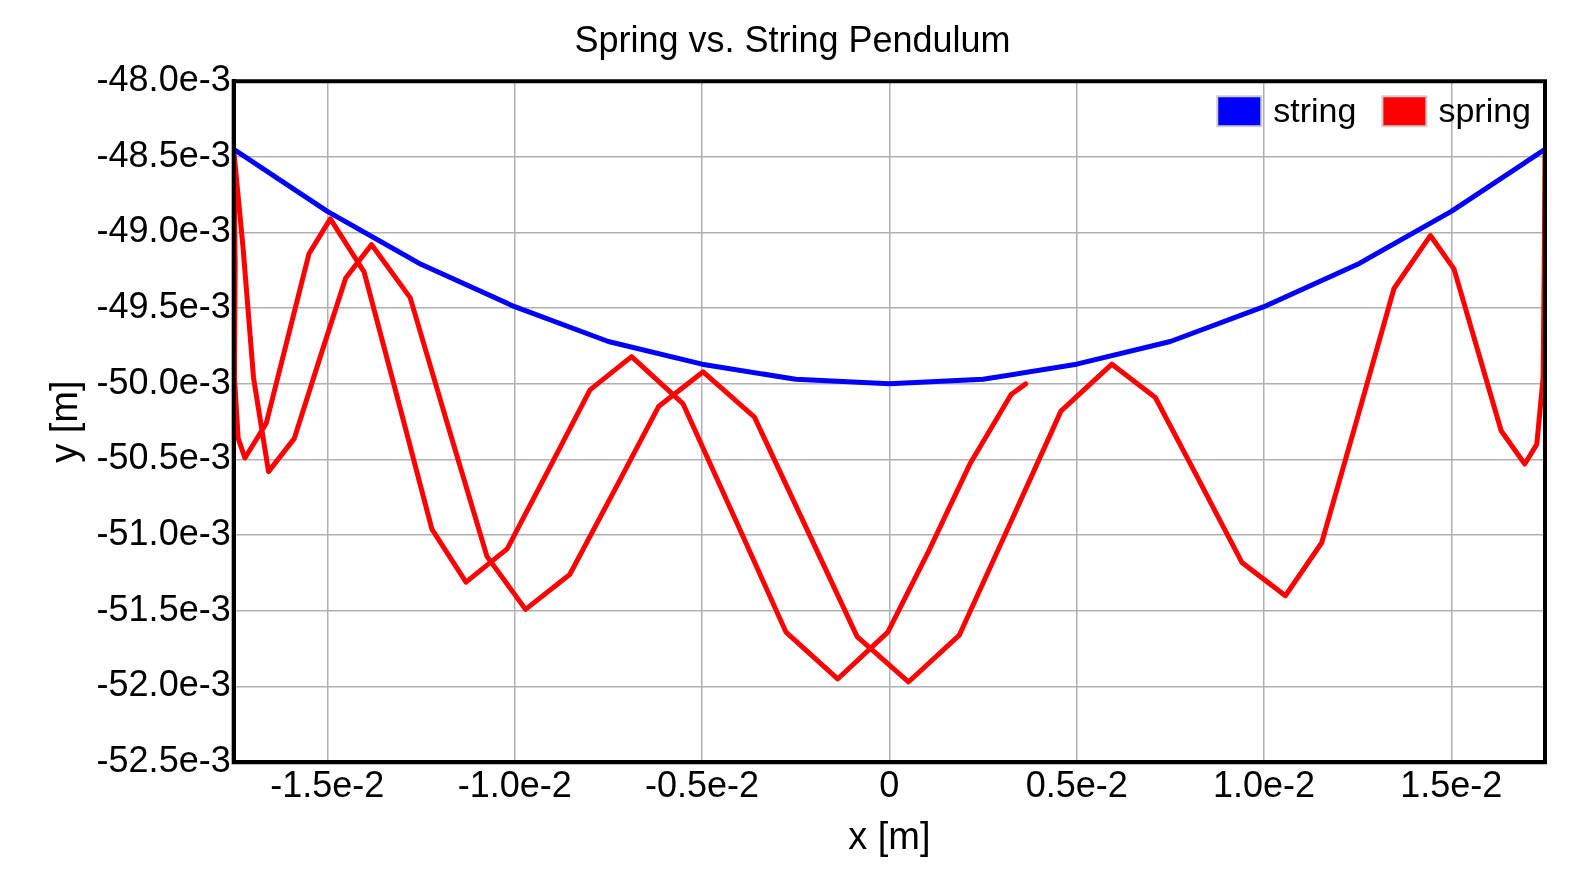  Describe the element at coordinates (163, 306) in the screenshot. I see `y-tick-label: -49.5e-3` at that location.